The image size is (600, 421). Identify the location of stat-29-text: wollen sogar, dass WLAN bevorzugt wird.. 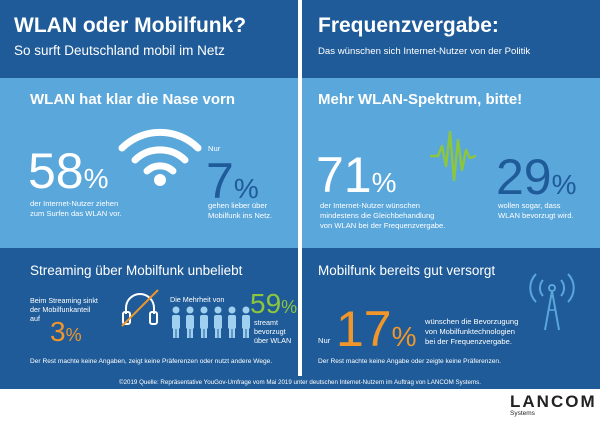
(548, 211).